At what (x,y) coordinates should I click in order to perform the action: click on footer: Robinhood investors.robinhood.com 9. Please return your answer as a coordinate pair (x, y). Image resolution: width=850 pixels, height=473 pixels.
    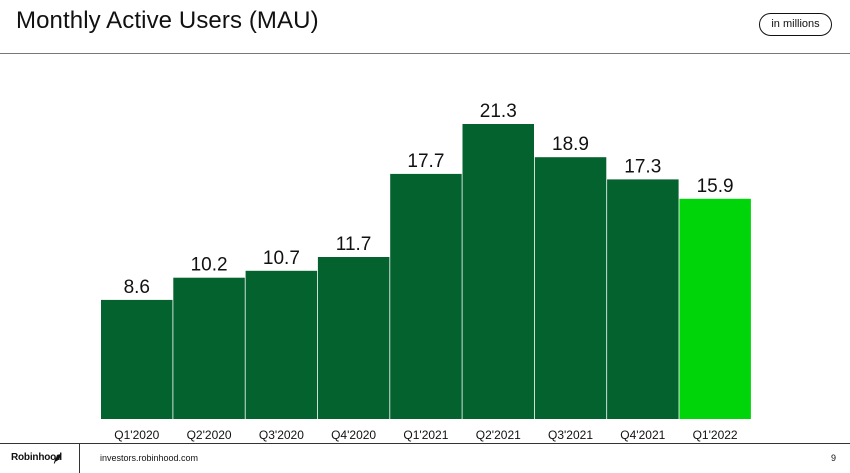
    Looking at the image, I should click on (425, 458).